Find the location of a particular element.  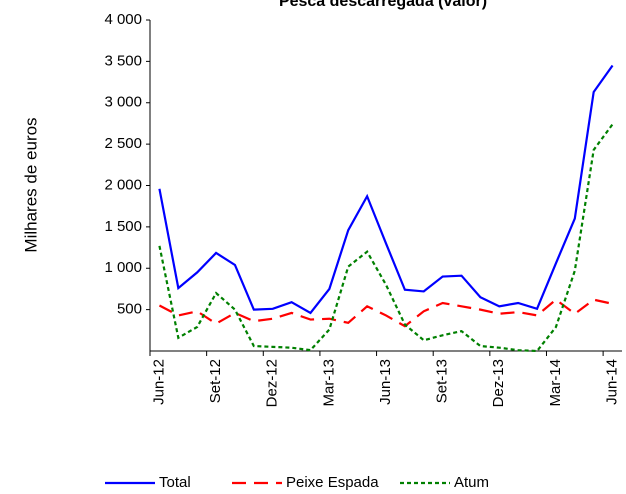

line-series is located at coordinates (385, 313).